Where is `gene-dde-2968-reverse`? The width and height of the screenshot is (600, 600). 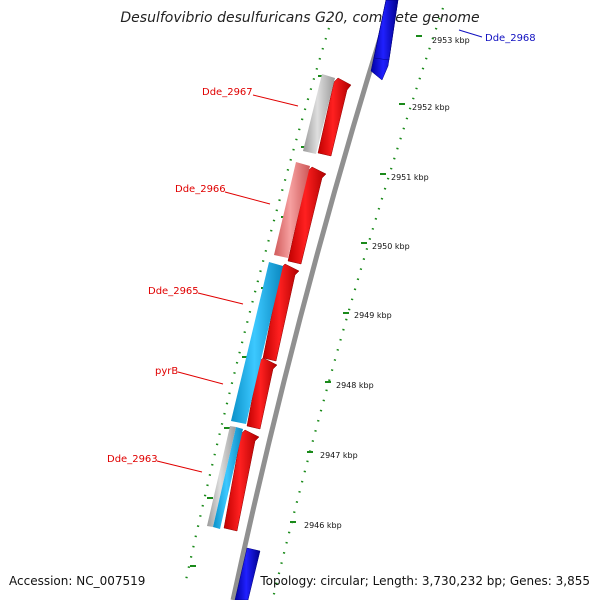
gene-dde-2968-reverse is located at coordinates (384, 40).